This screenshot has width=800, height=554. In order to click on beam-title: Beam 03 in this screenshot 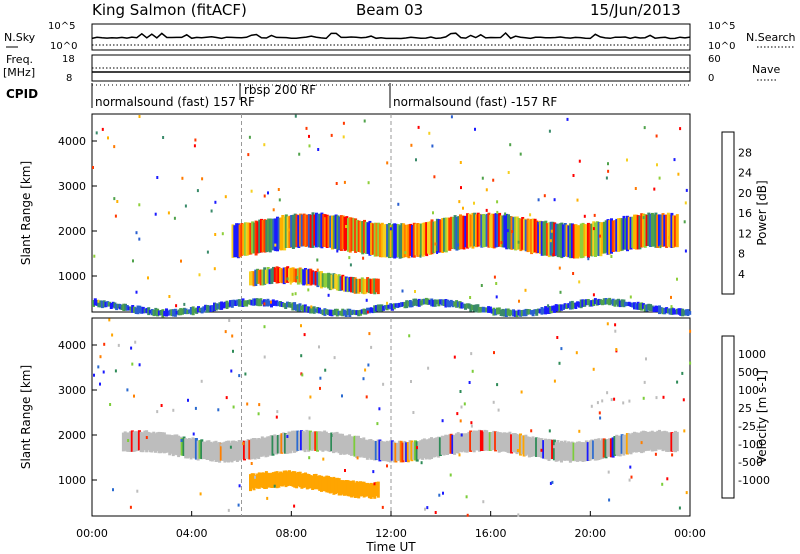, I will do `click(389, 10)`.